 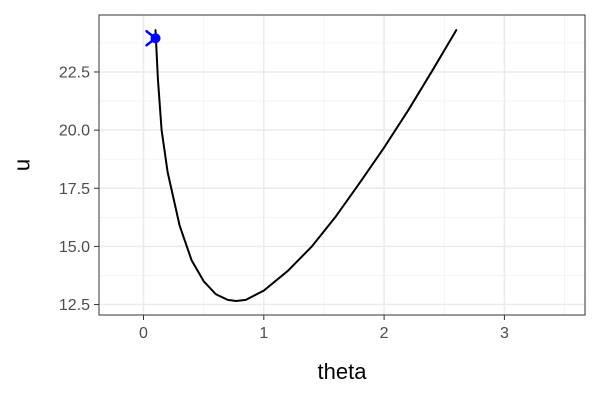 What do you see at coordinates (143, 333) in the screenshot?
I see `x-tick-label: 0` at bounding box center [143, 333].